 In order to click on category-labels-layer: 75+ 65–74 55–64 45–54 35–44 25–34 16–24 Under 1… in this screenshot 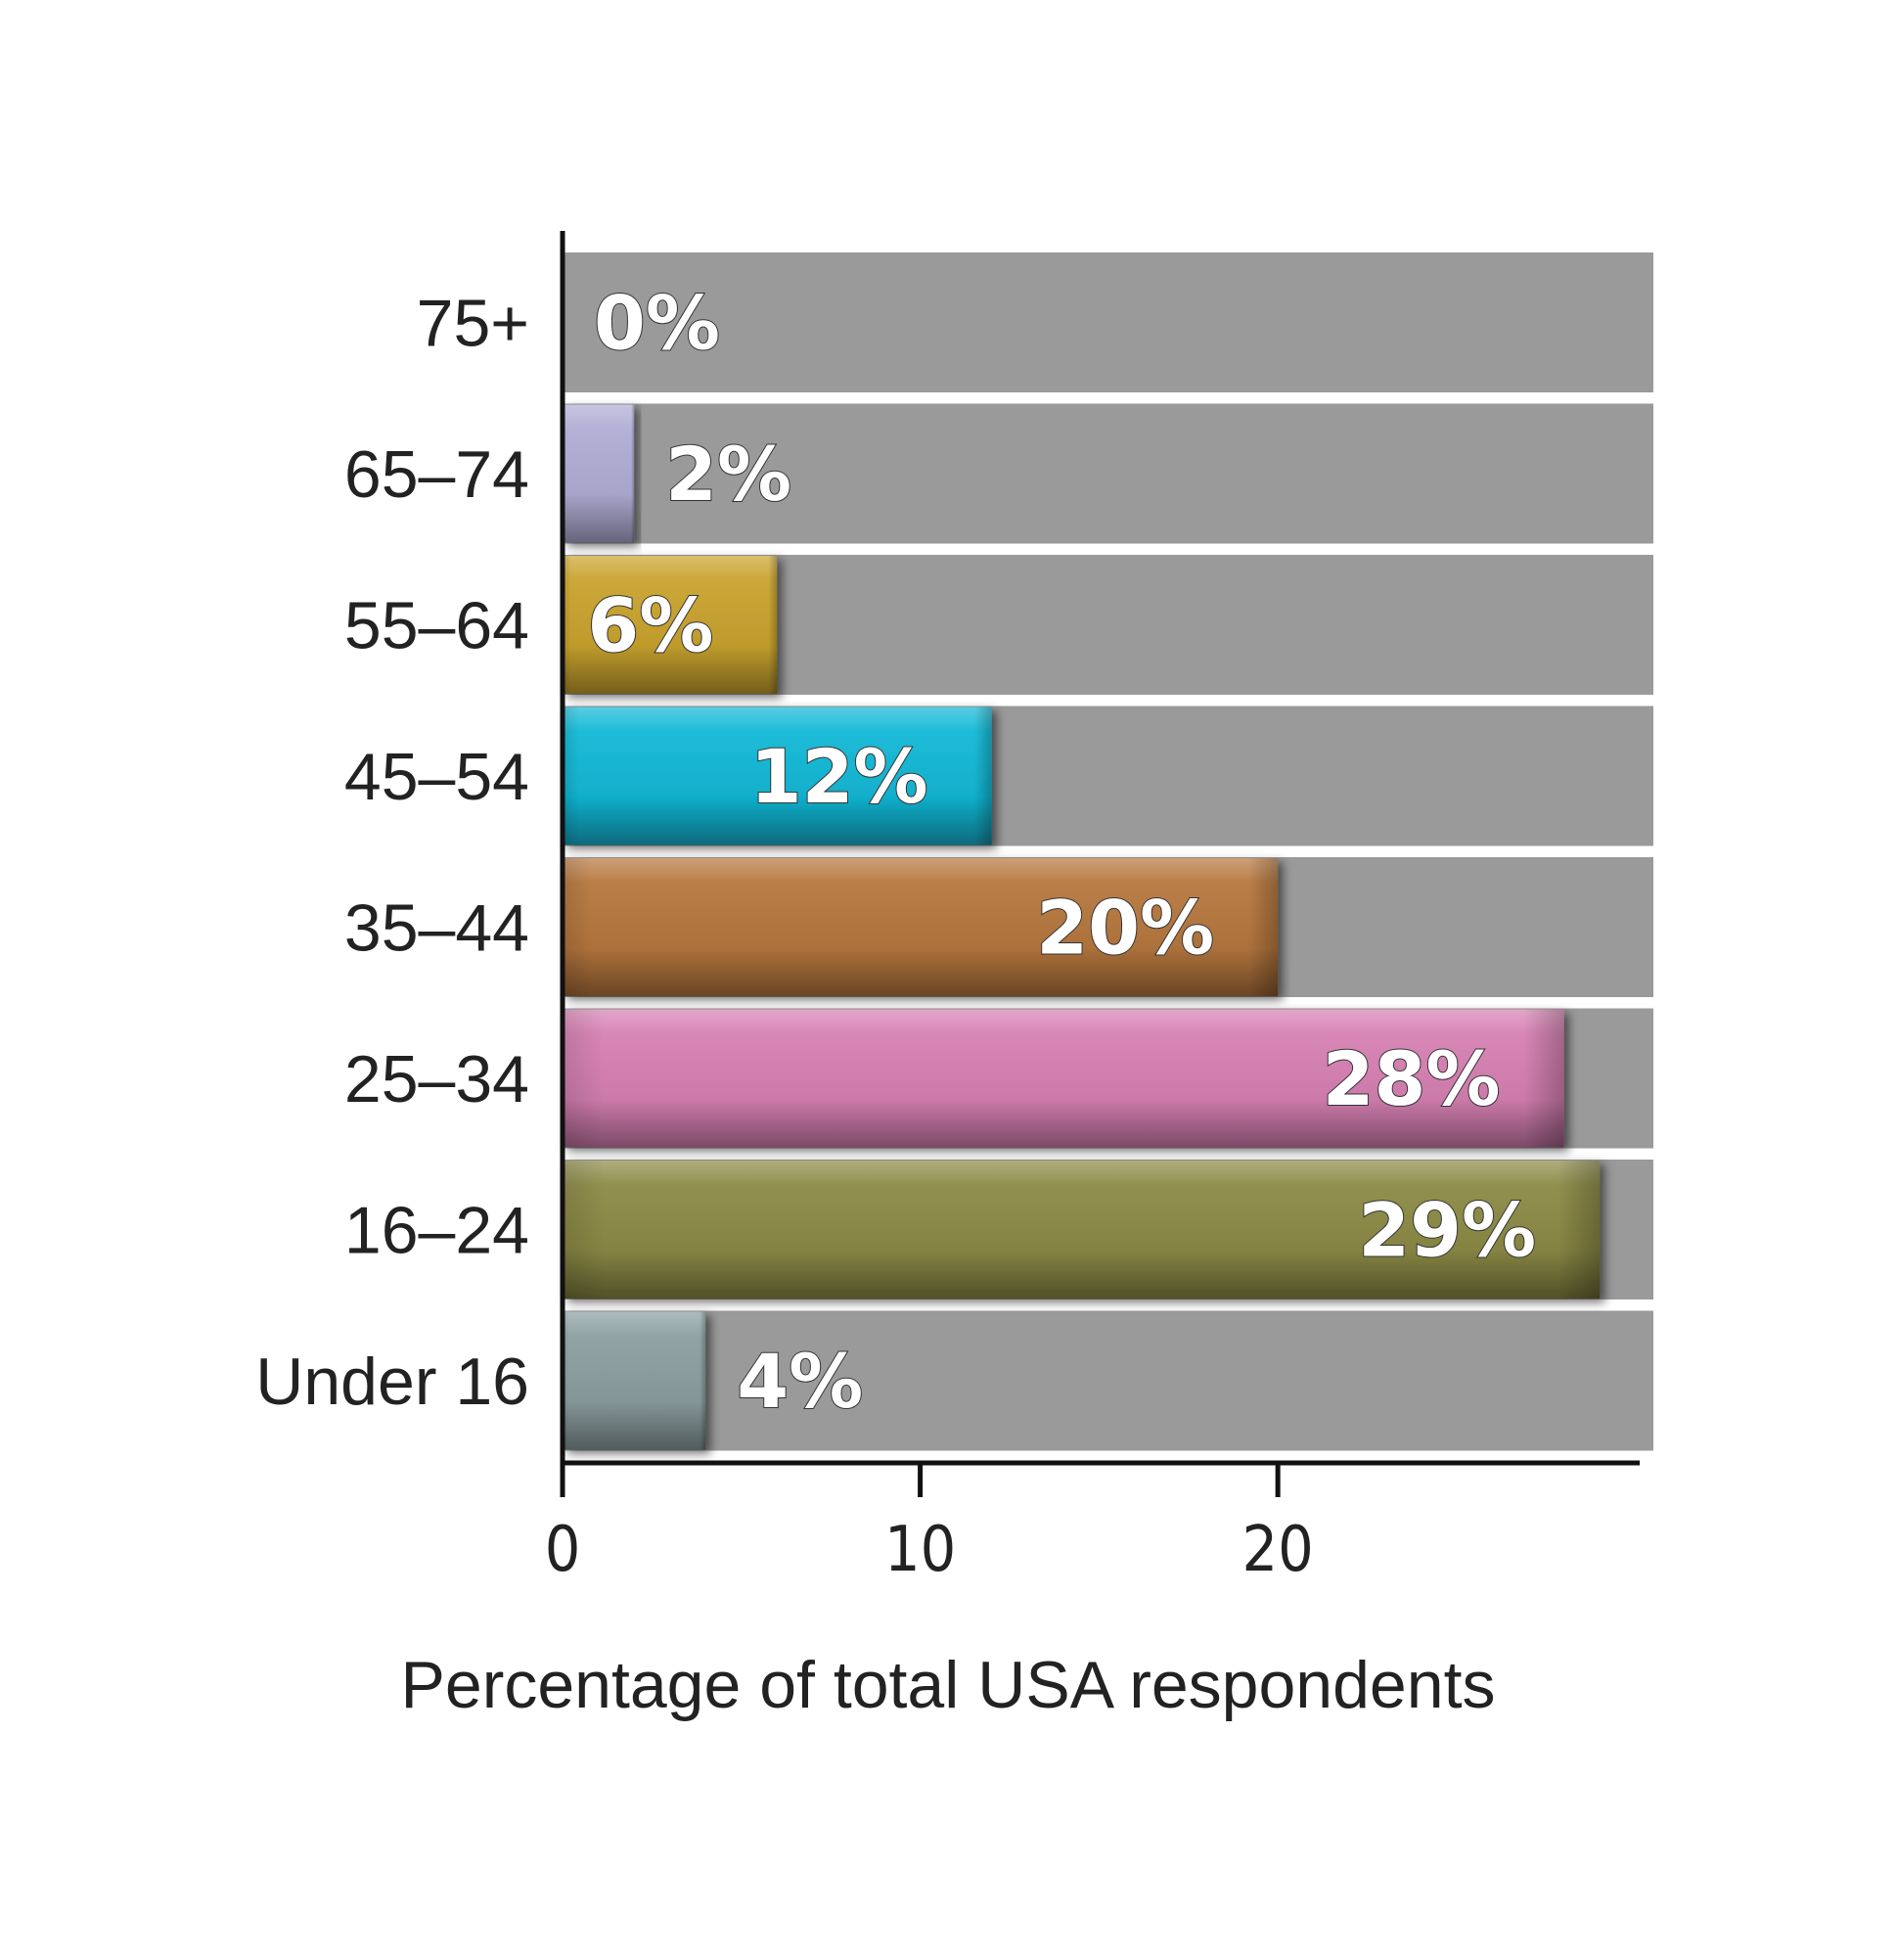, I will do `click(392, 853)`.